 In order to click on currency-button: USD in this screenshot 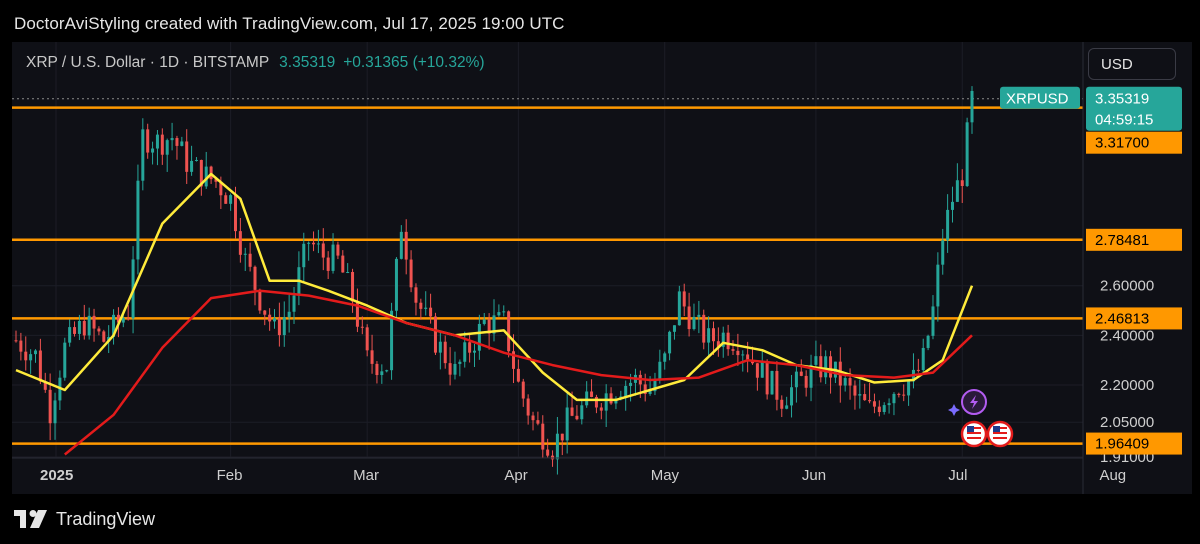, I will do `click(1132, 64)`.